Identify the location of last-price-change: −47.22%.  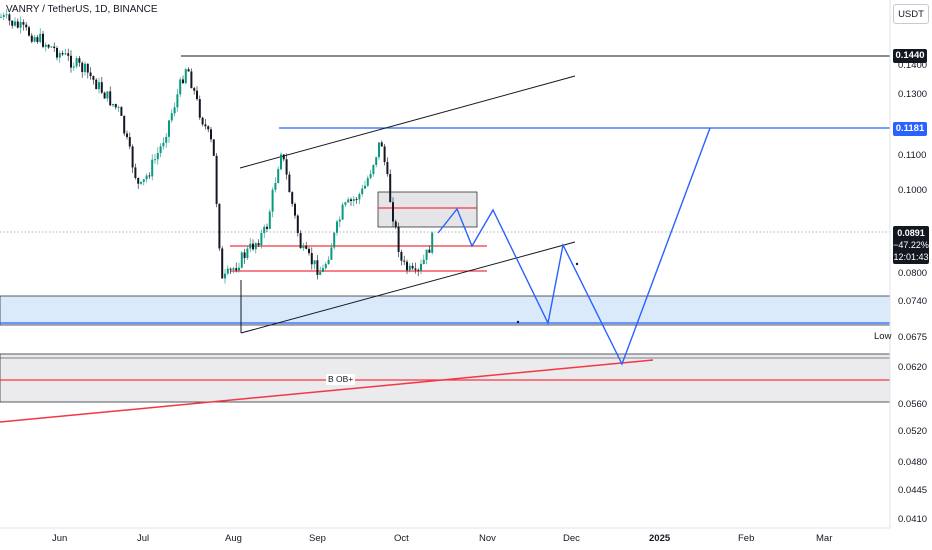
(911, 245).